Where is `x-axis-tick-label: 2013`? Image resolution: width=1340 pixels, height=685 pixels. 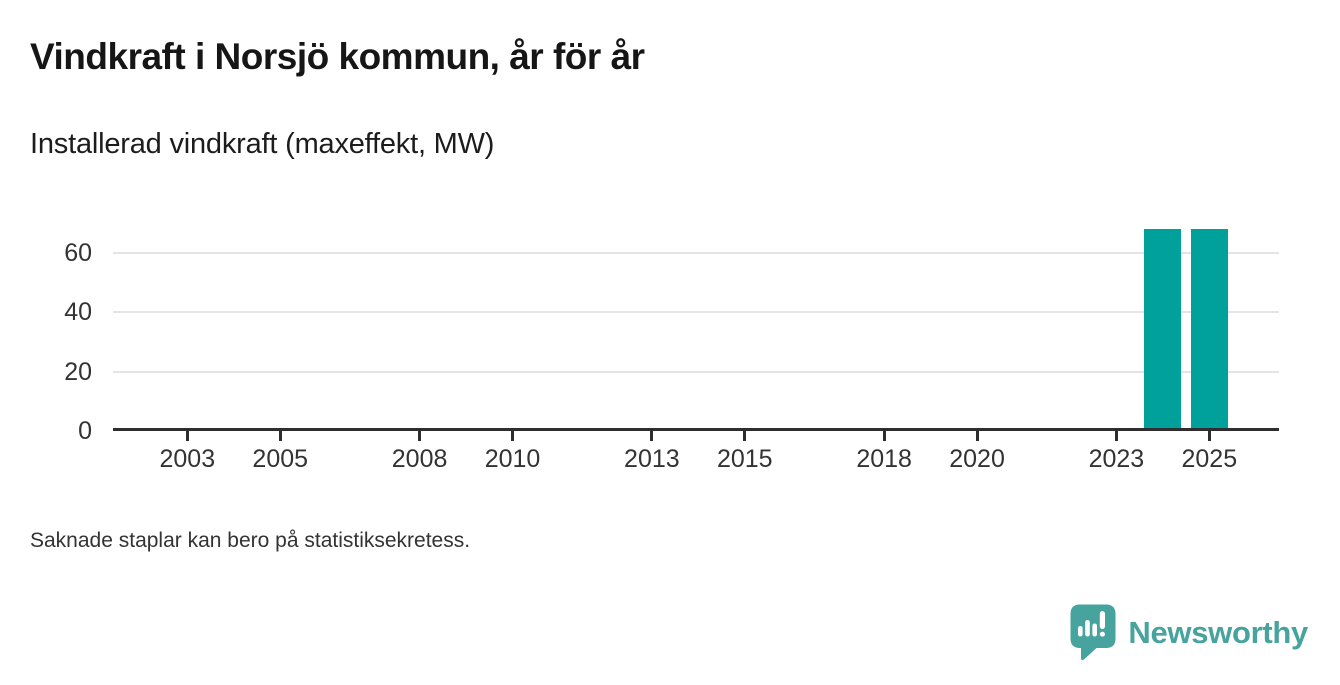
x-axis-tick-label: 2013 is located at coordinates (652, 459).